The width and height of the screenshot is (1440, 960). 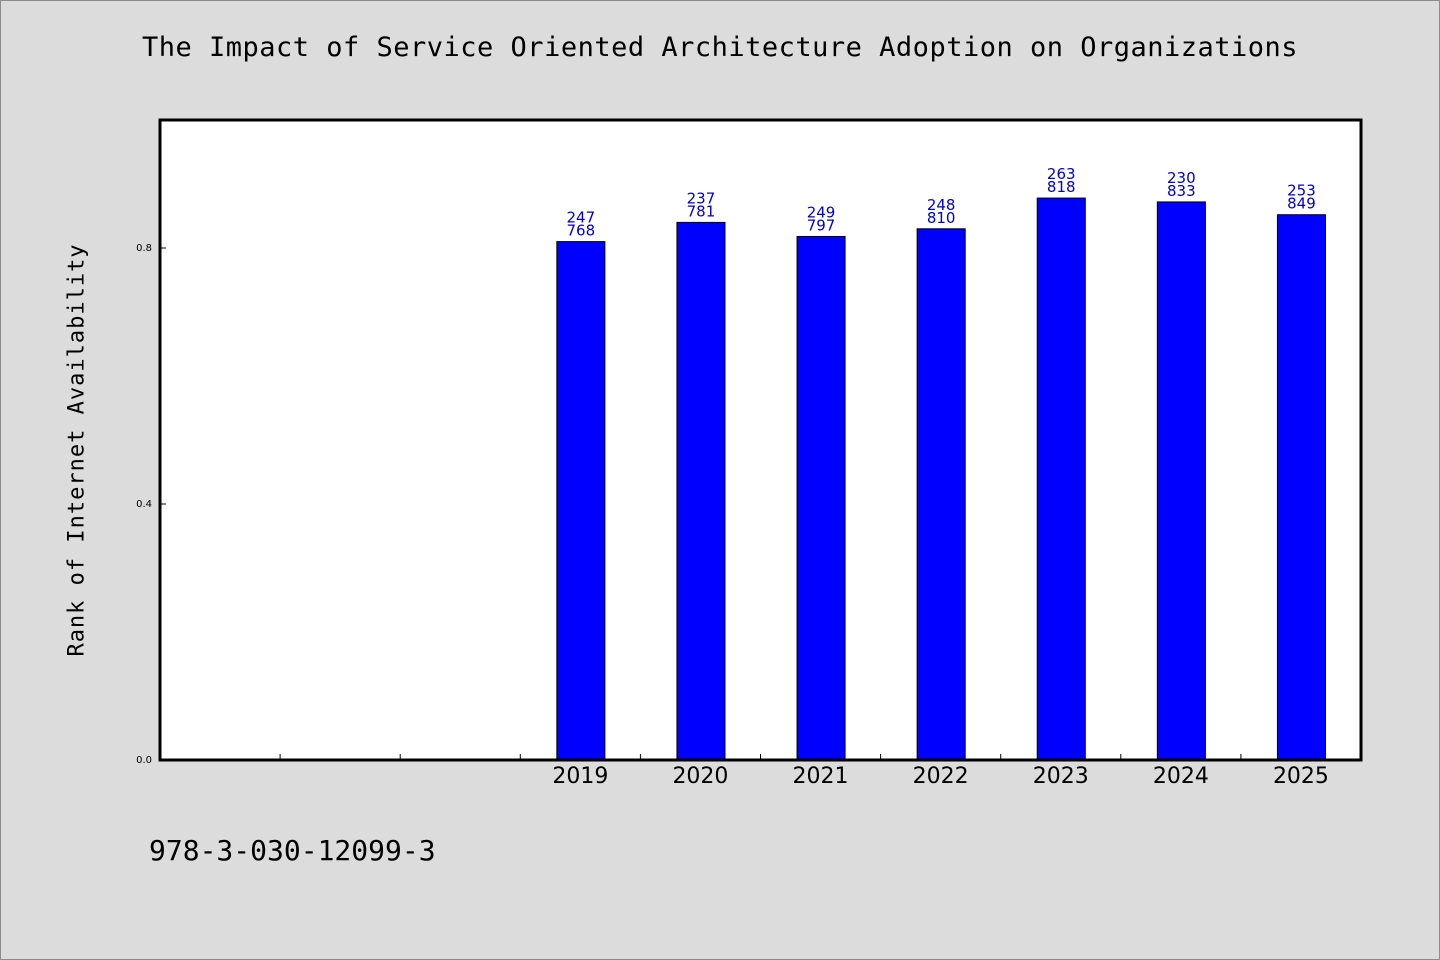 What do you see at coordinates (700, 776) in the screenshot?
I see `x-tick-label: 2020` at bounding box center [700, 776].